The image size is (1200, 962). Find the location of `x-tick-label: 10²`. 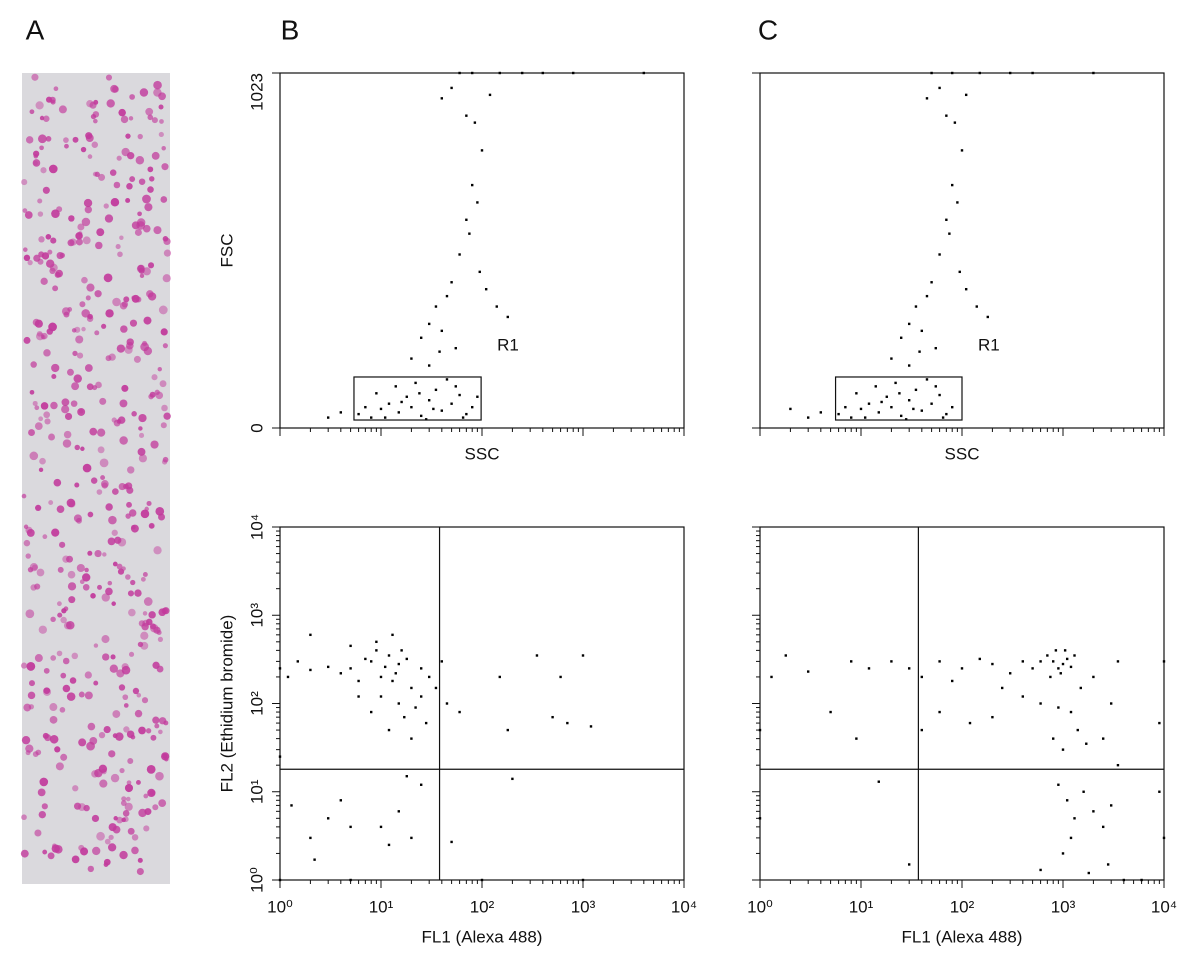

x-tick-label: 10² is located at coordinates (482, 906).